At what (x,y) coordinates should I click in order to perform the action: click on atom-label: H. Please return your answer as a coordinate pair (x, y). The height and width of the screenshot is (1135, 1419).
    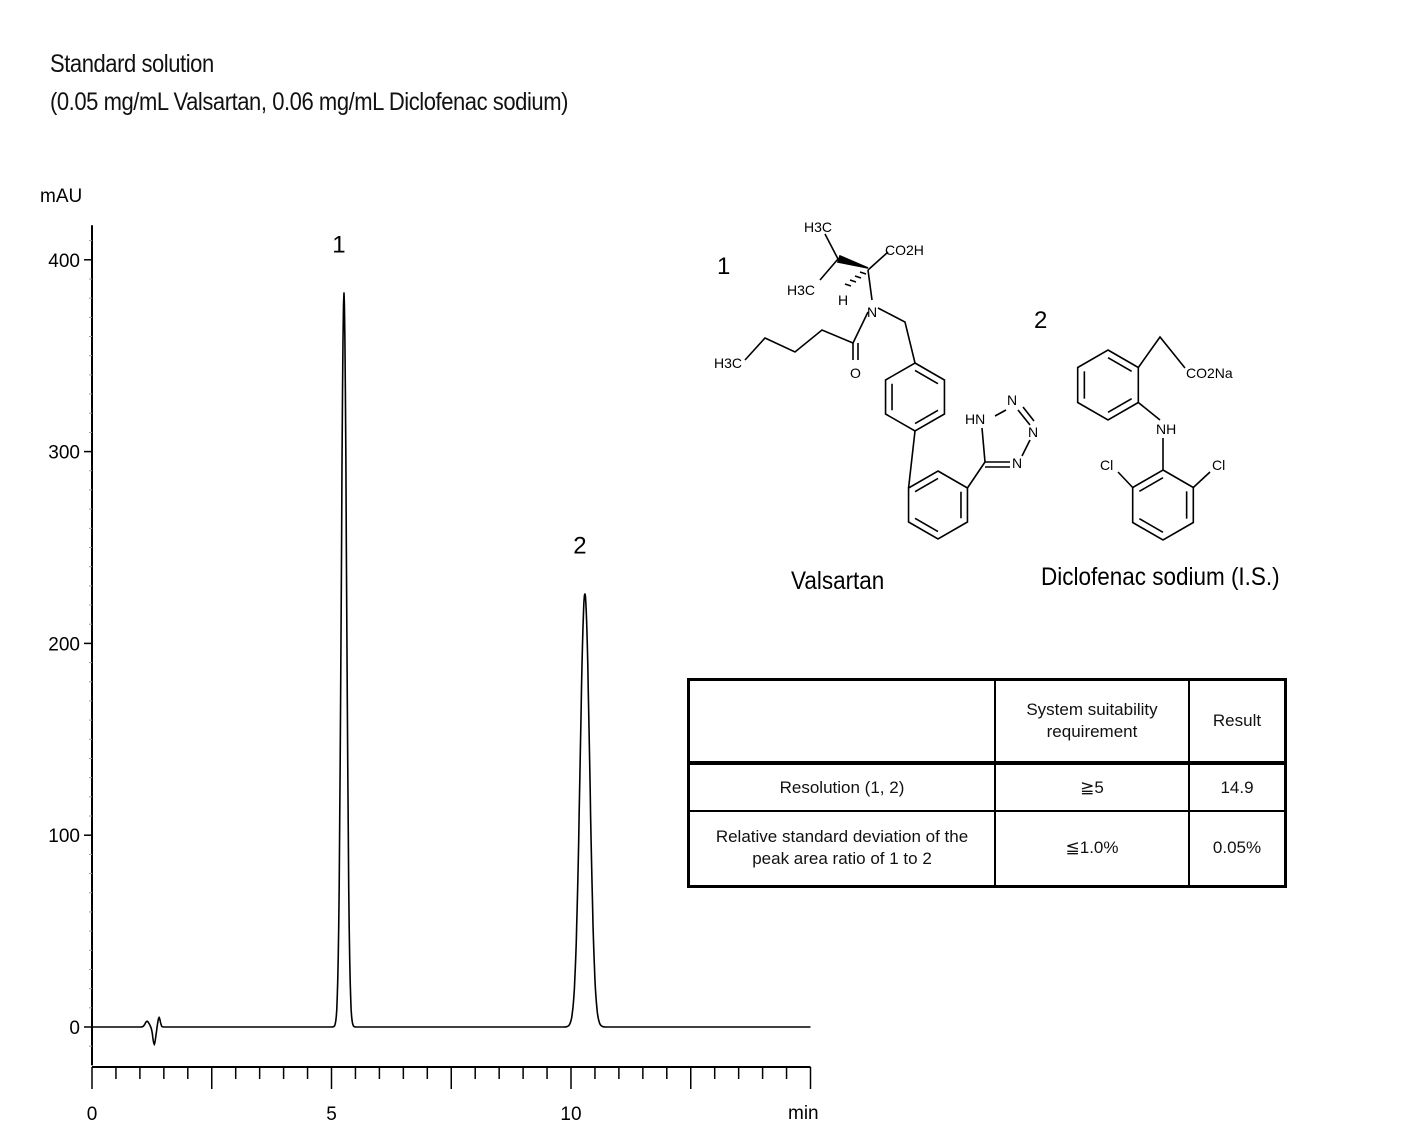
    Looking at the image, I should click on (843, 300).